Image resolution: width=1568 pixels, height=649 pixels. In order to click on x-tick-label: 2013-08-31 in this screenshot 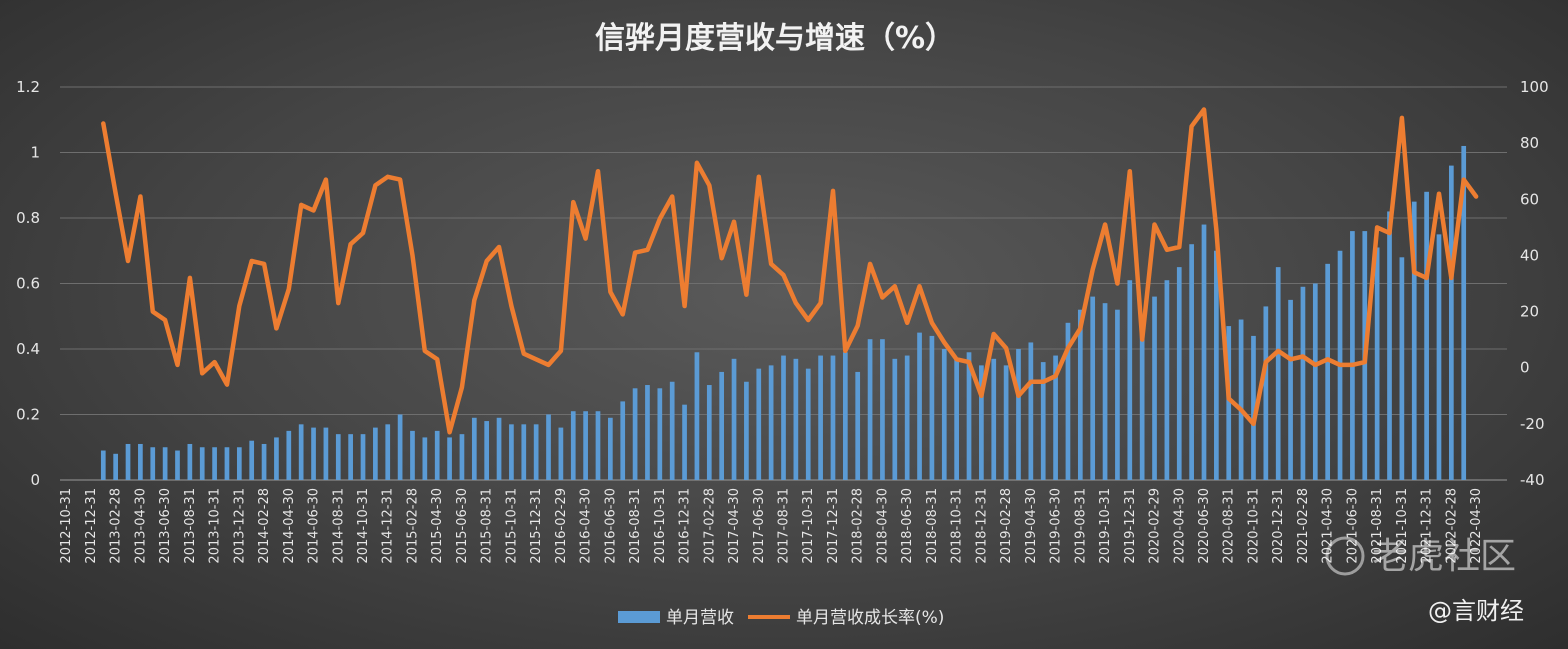, I will do `click(190, 526)`.